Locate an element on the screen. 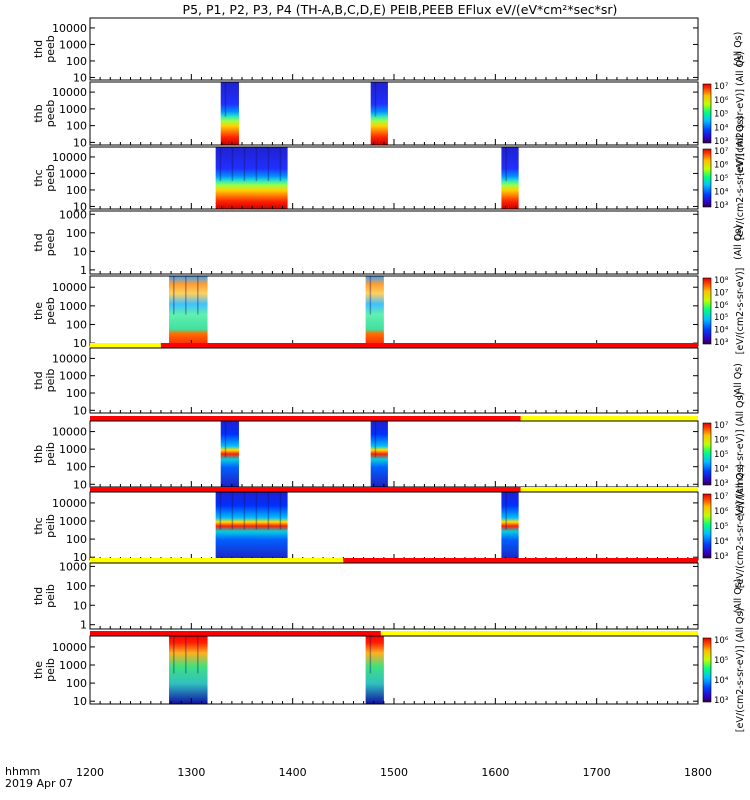  colorbar-tick-label: 10⁸ is located at coordinates (721, 281).